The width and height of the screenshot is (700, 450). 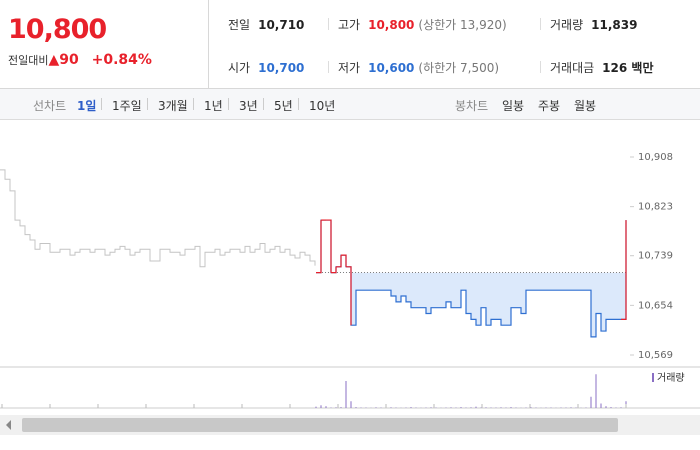 I want to click on stat: 고가 10,800 (상한가 13,920), so click(x=422, y=24).